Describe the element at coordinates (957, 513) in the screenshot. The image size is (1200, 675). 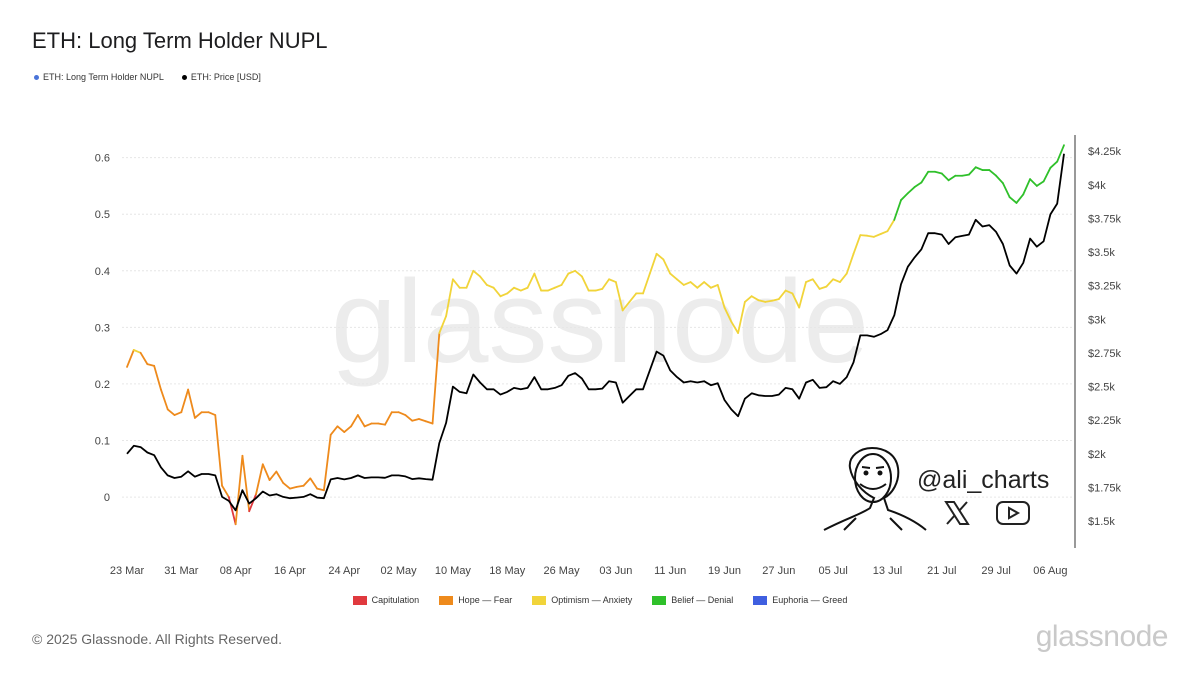
I see `x-logo-icon` at that location.